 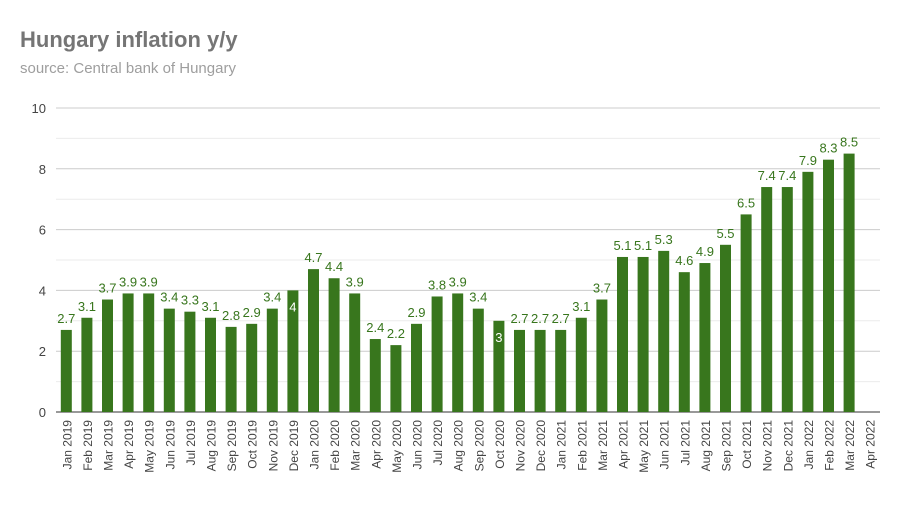 I want to click on x-tick-label: Nov 2019, so click(x=273, y=446).